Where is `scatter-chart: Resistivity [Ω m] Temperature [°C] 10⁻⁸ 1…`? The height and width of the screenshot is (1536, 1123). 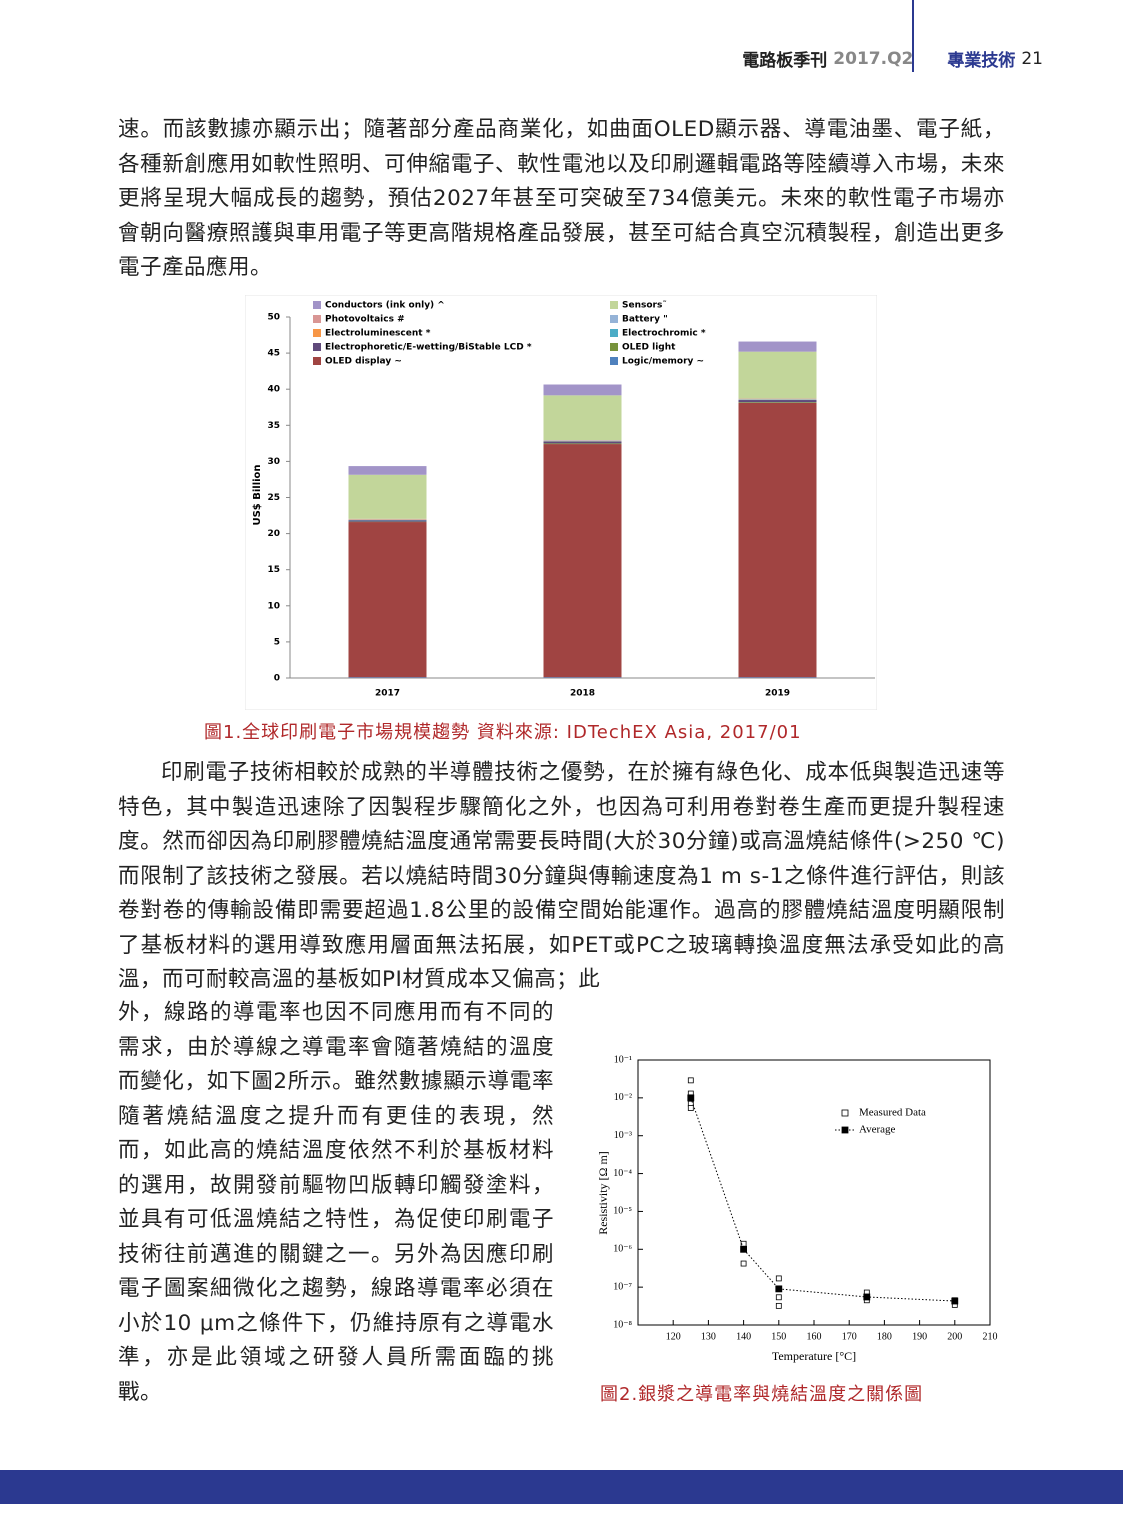
scatter-chart: Resistivity [Ω m] Temperature [°C] 10⁻⁸ 1… is located at coordinates (797, 1208).